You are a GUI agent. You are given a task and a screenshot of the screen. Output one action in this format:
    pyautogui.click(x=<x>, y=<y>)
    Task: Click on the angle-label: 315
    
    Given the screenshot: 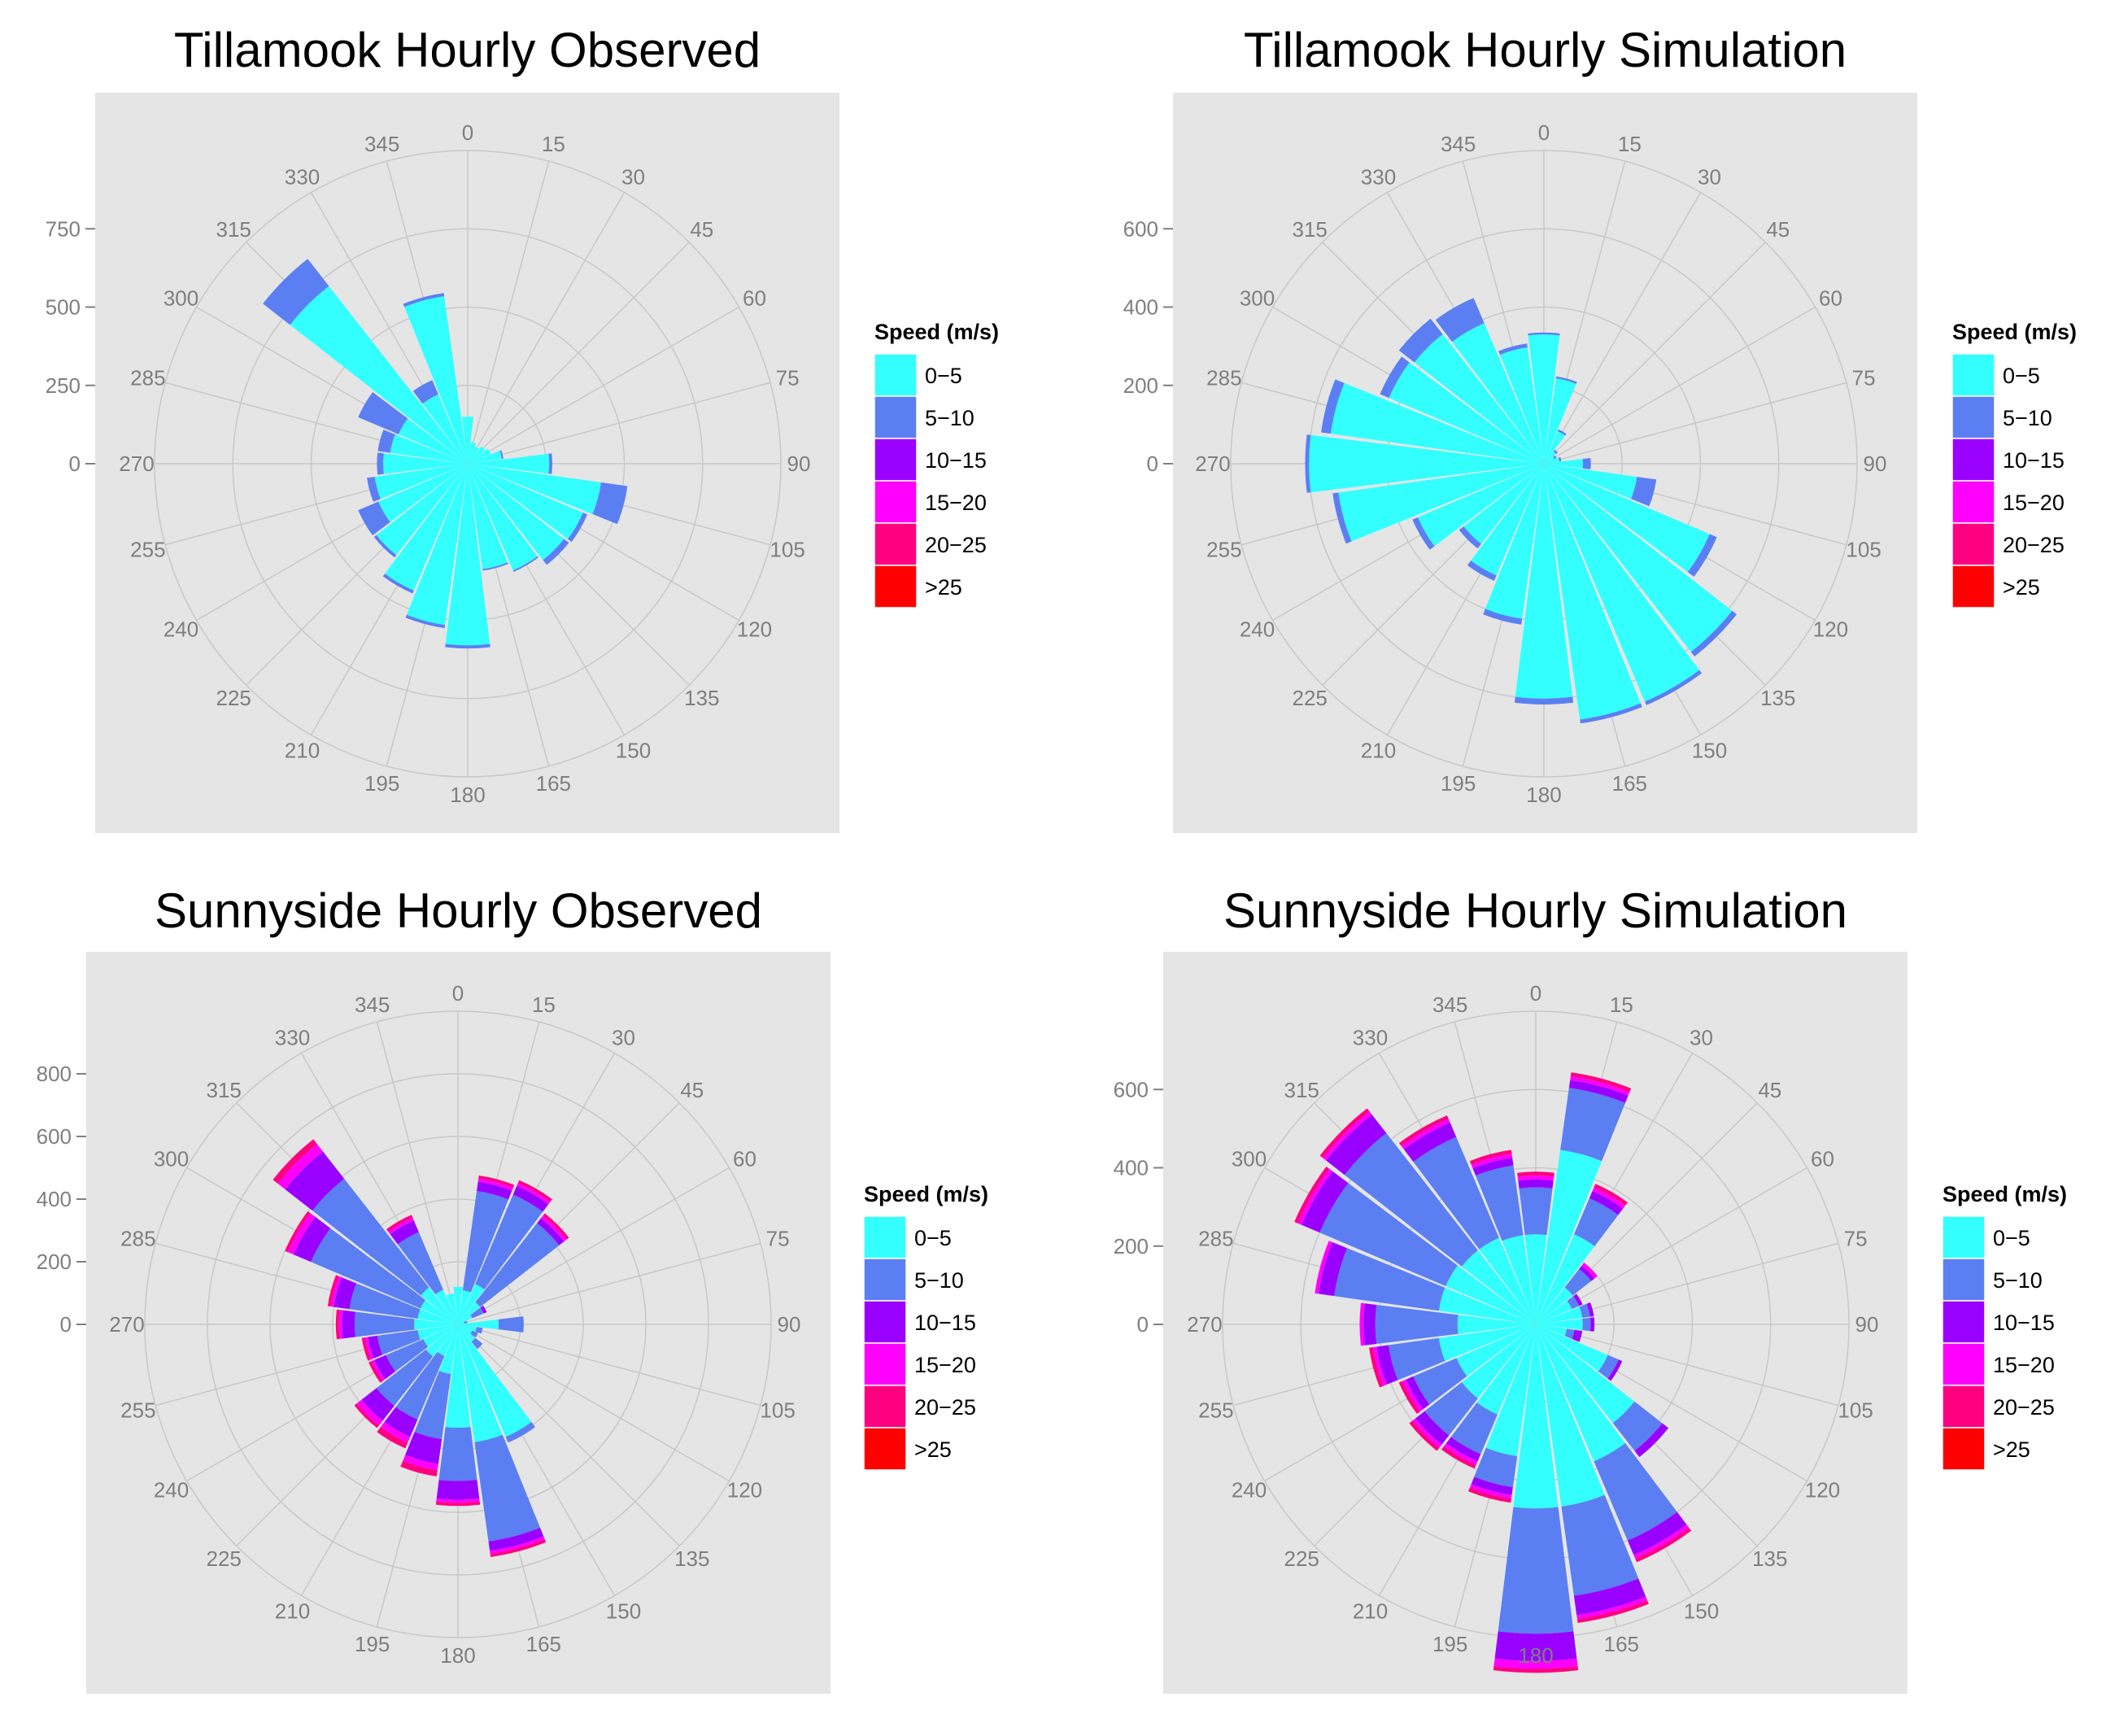 What is the action you would take?
    pyautogui.click(x=1310, y=229)
    